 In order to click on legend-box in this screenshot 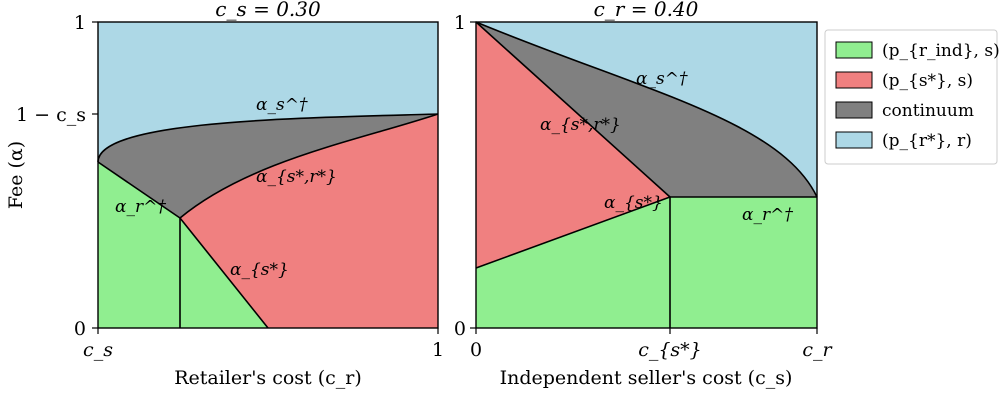, I will do `click(911, 97)`.